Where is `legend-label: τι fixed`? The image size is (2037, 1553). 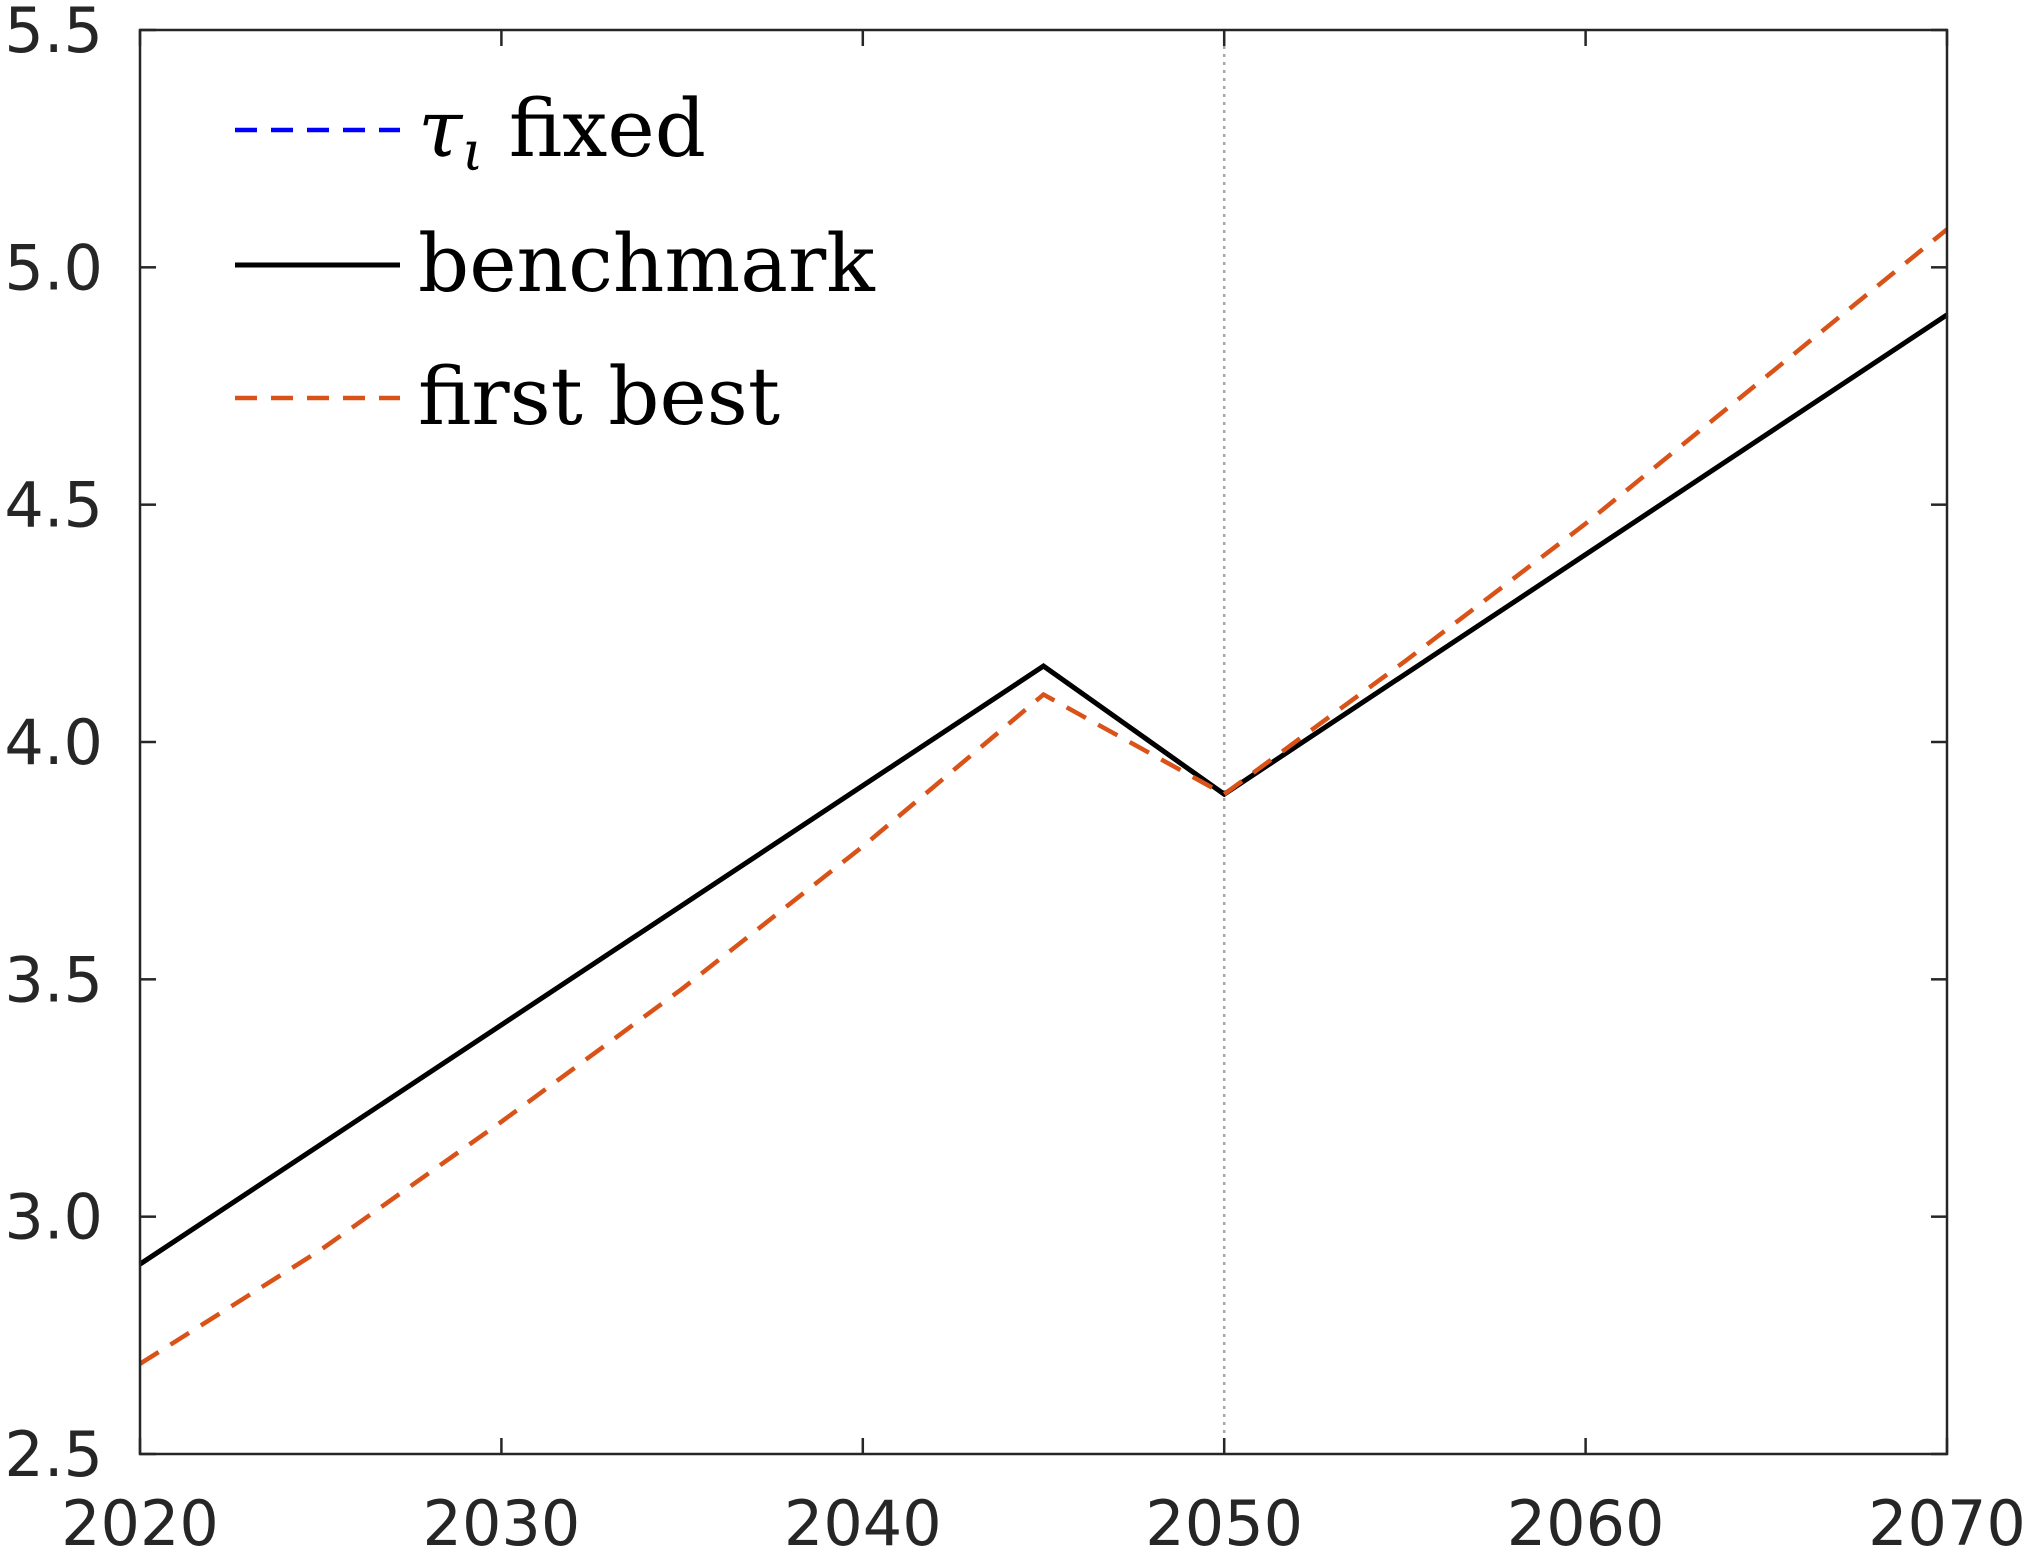 legend-label: τι fixed is located at coordinates (562, 132).